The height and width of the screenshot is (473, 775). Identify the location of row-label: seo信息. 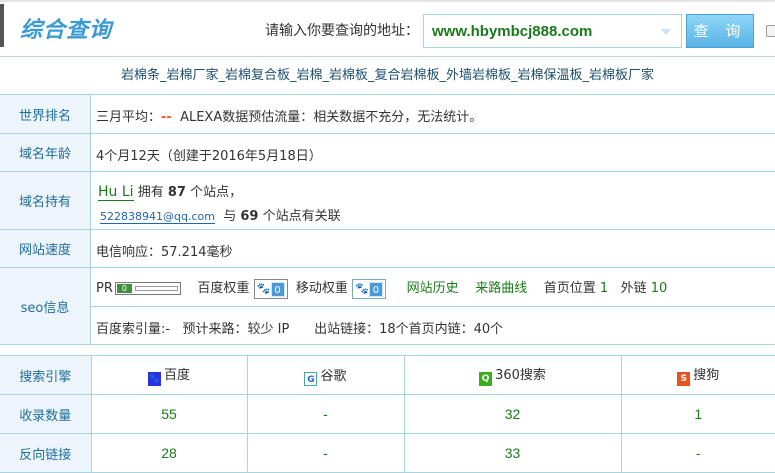
(45, 306).